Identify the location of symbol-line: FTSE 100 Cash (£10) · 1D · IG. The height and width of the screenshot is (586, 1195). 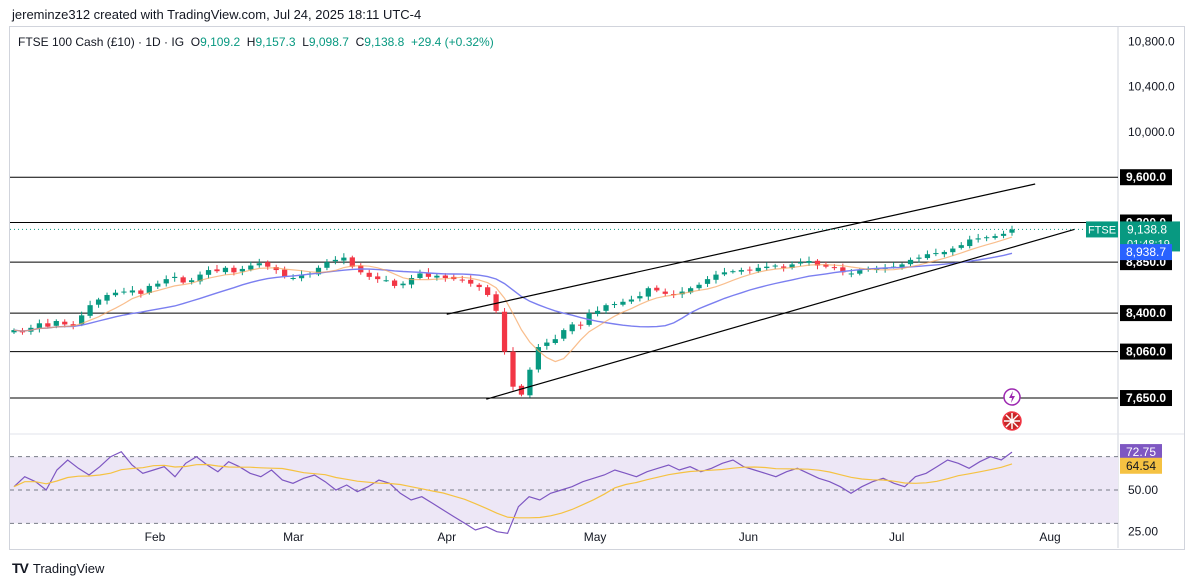
(101, 42).